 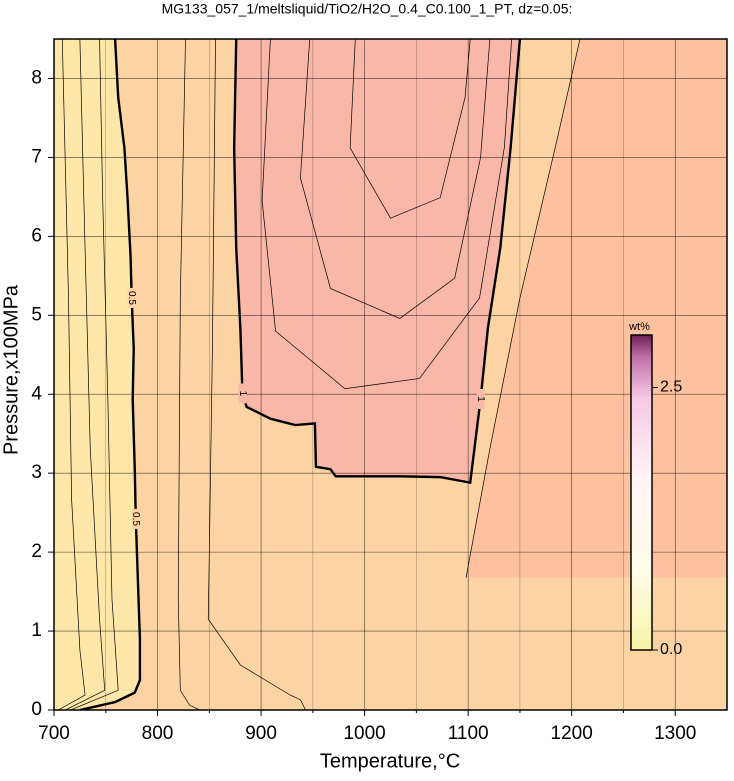 What do you see at coordinates (364, 733) in the screenshot?
I see `x-tick-label: 1000` at bounding box center [364, 733].